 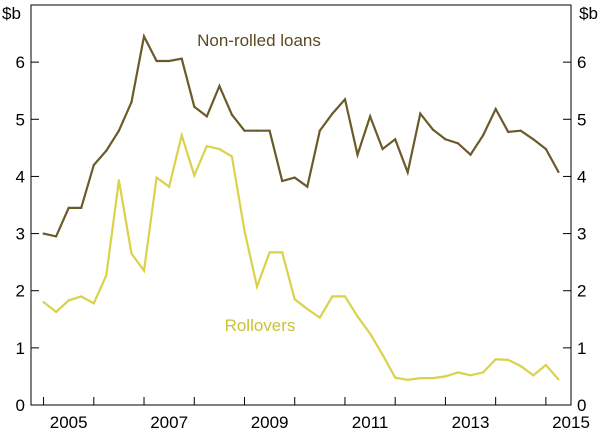 I want to click on y-tick-label-right: 2, so click(x=581, y=291).